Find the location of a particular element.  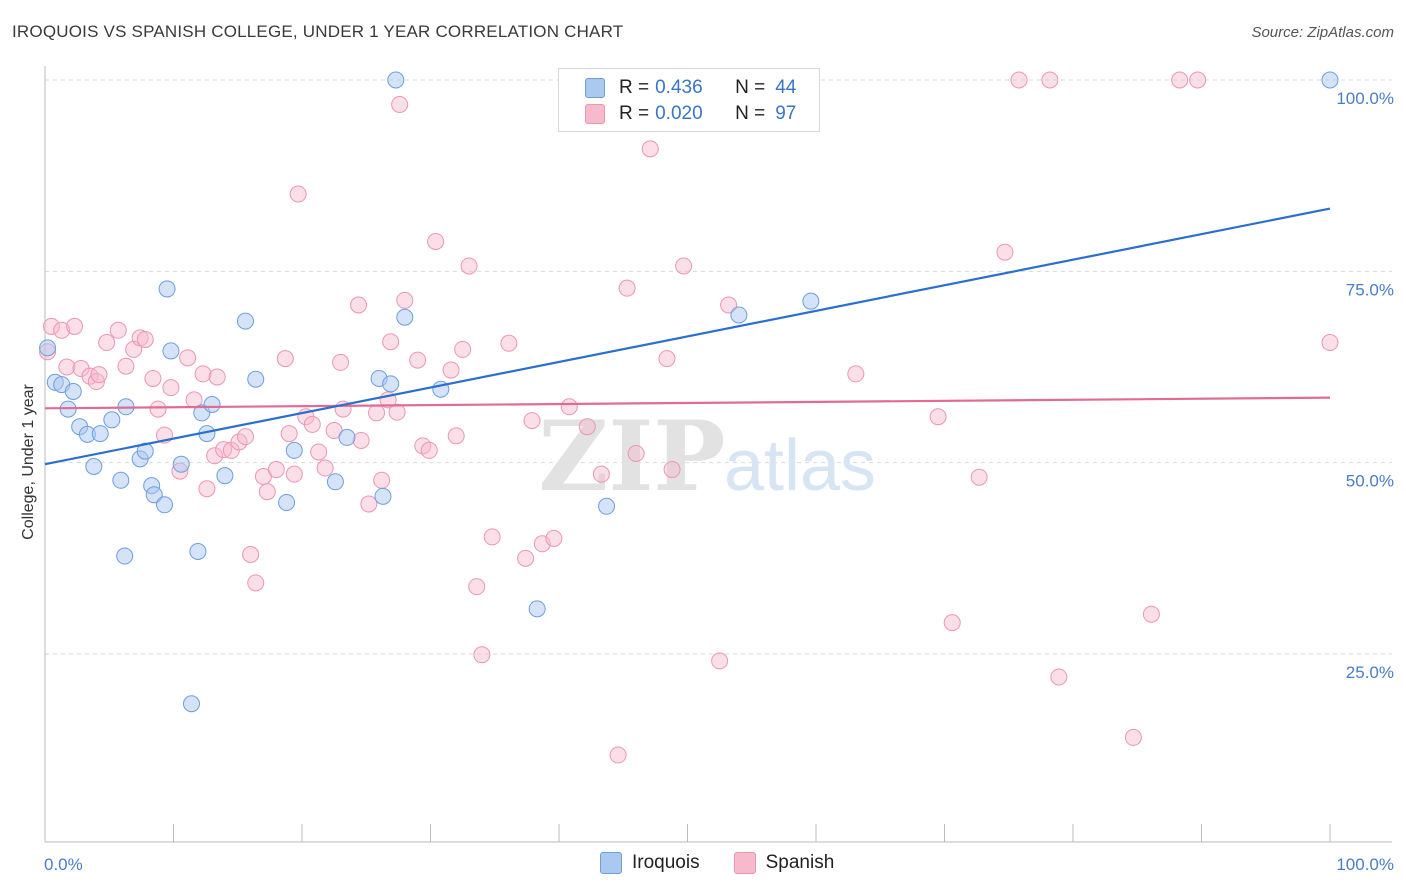

bottom-legend-iroquois: Iroquois is located at coordinates (650, 863).